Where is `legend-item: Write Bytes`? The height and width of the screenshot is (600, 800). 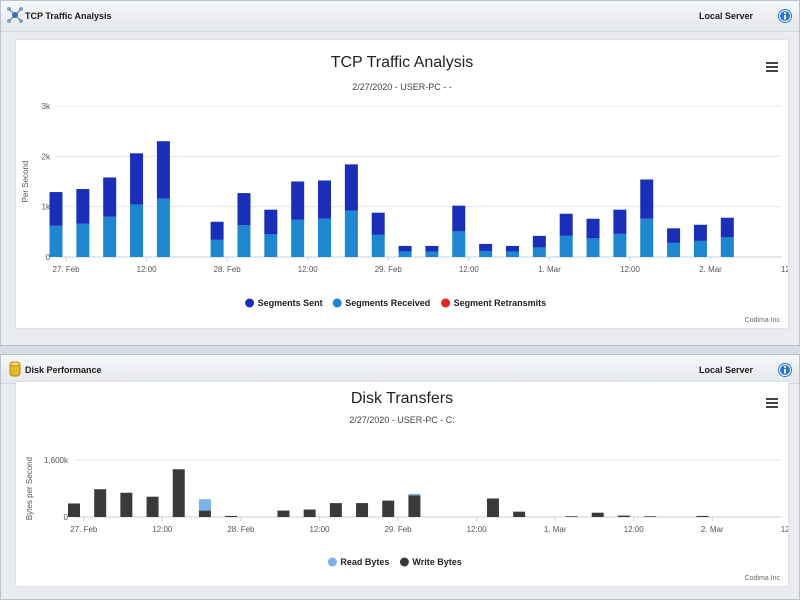 legend-item: Write Bytes is located at coordinates (436, 562).